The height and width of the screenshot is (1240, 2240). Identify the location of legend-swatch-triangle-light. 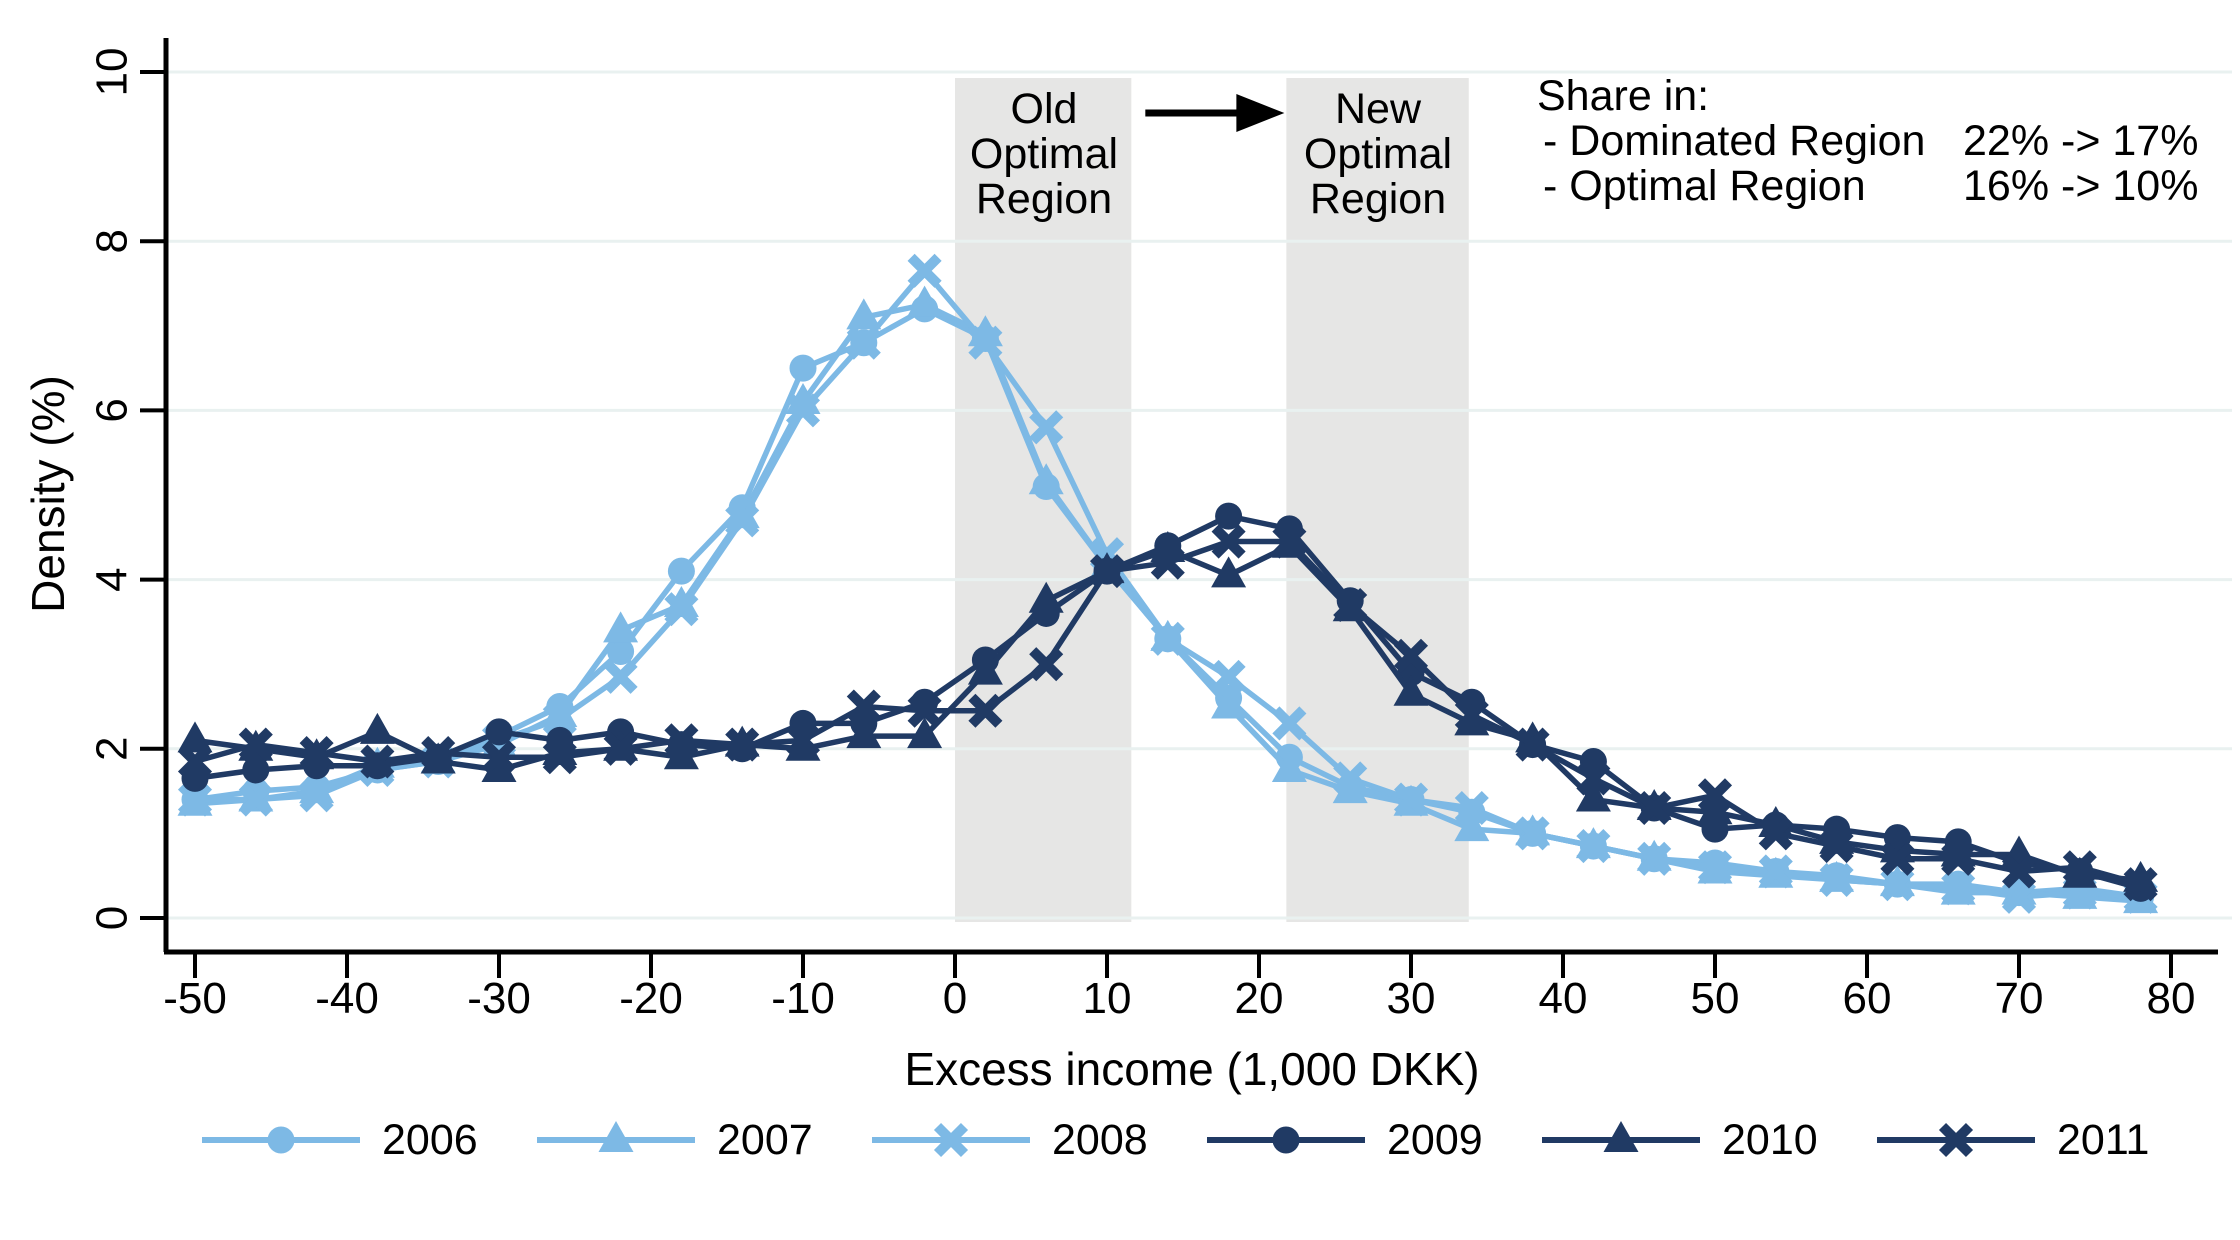
(616, 1136).